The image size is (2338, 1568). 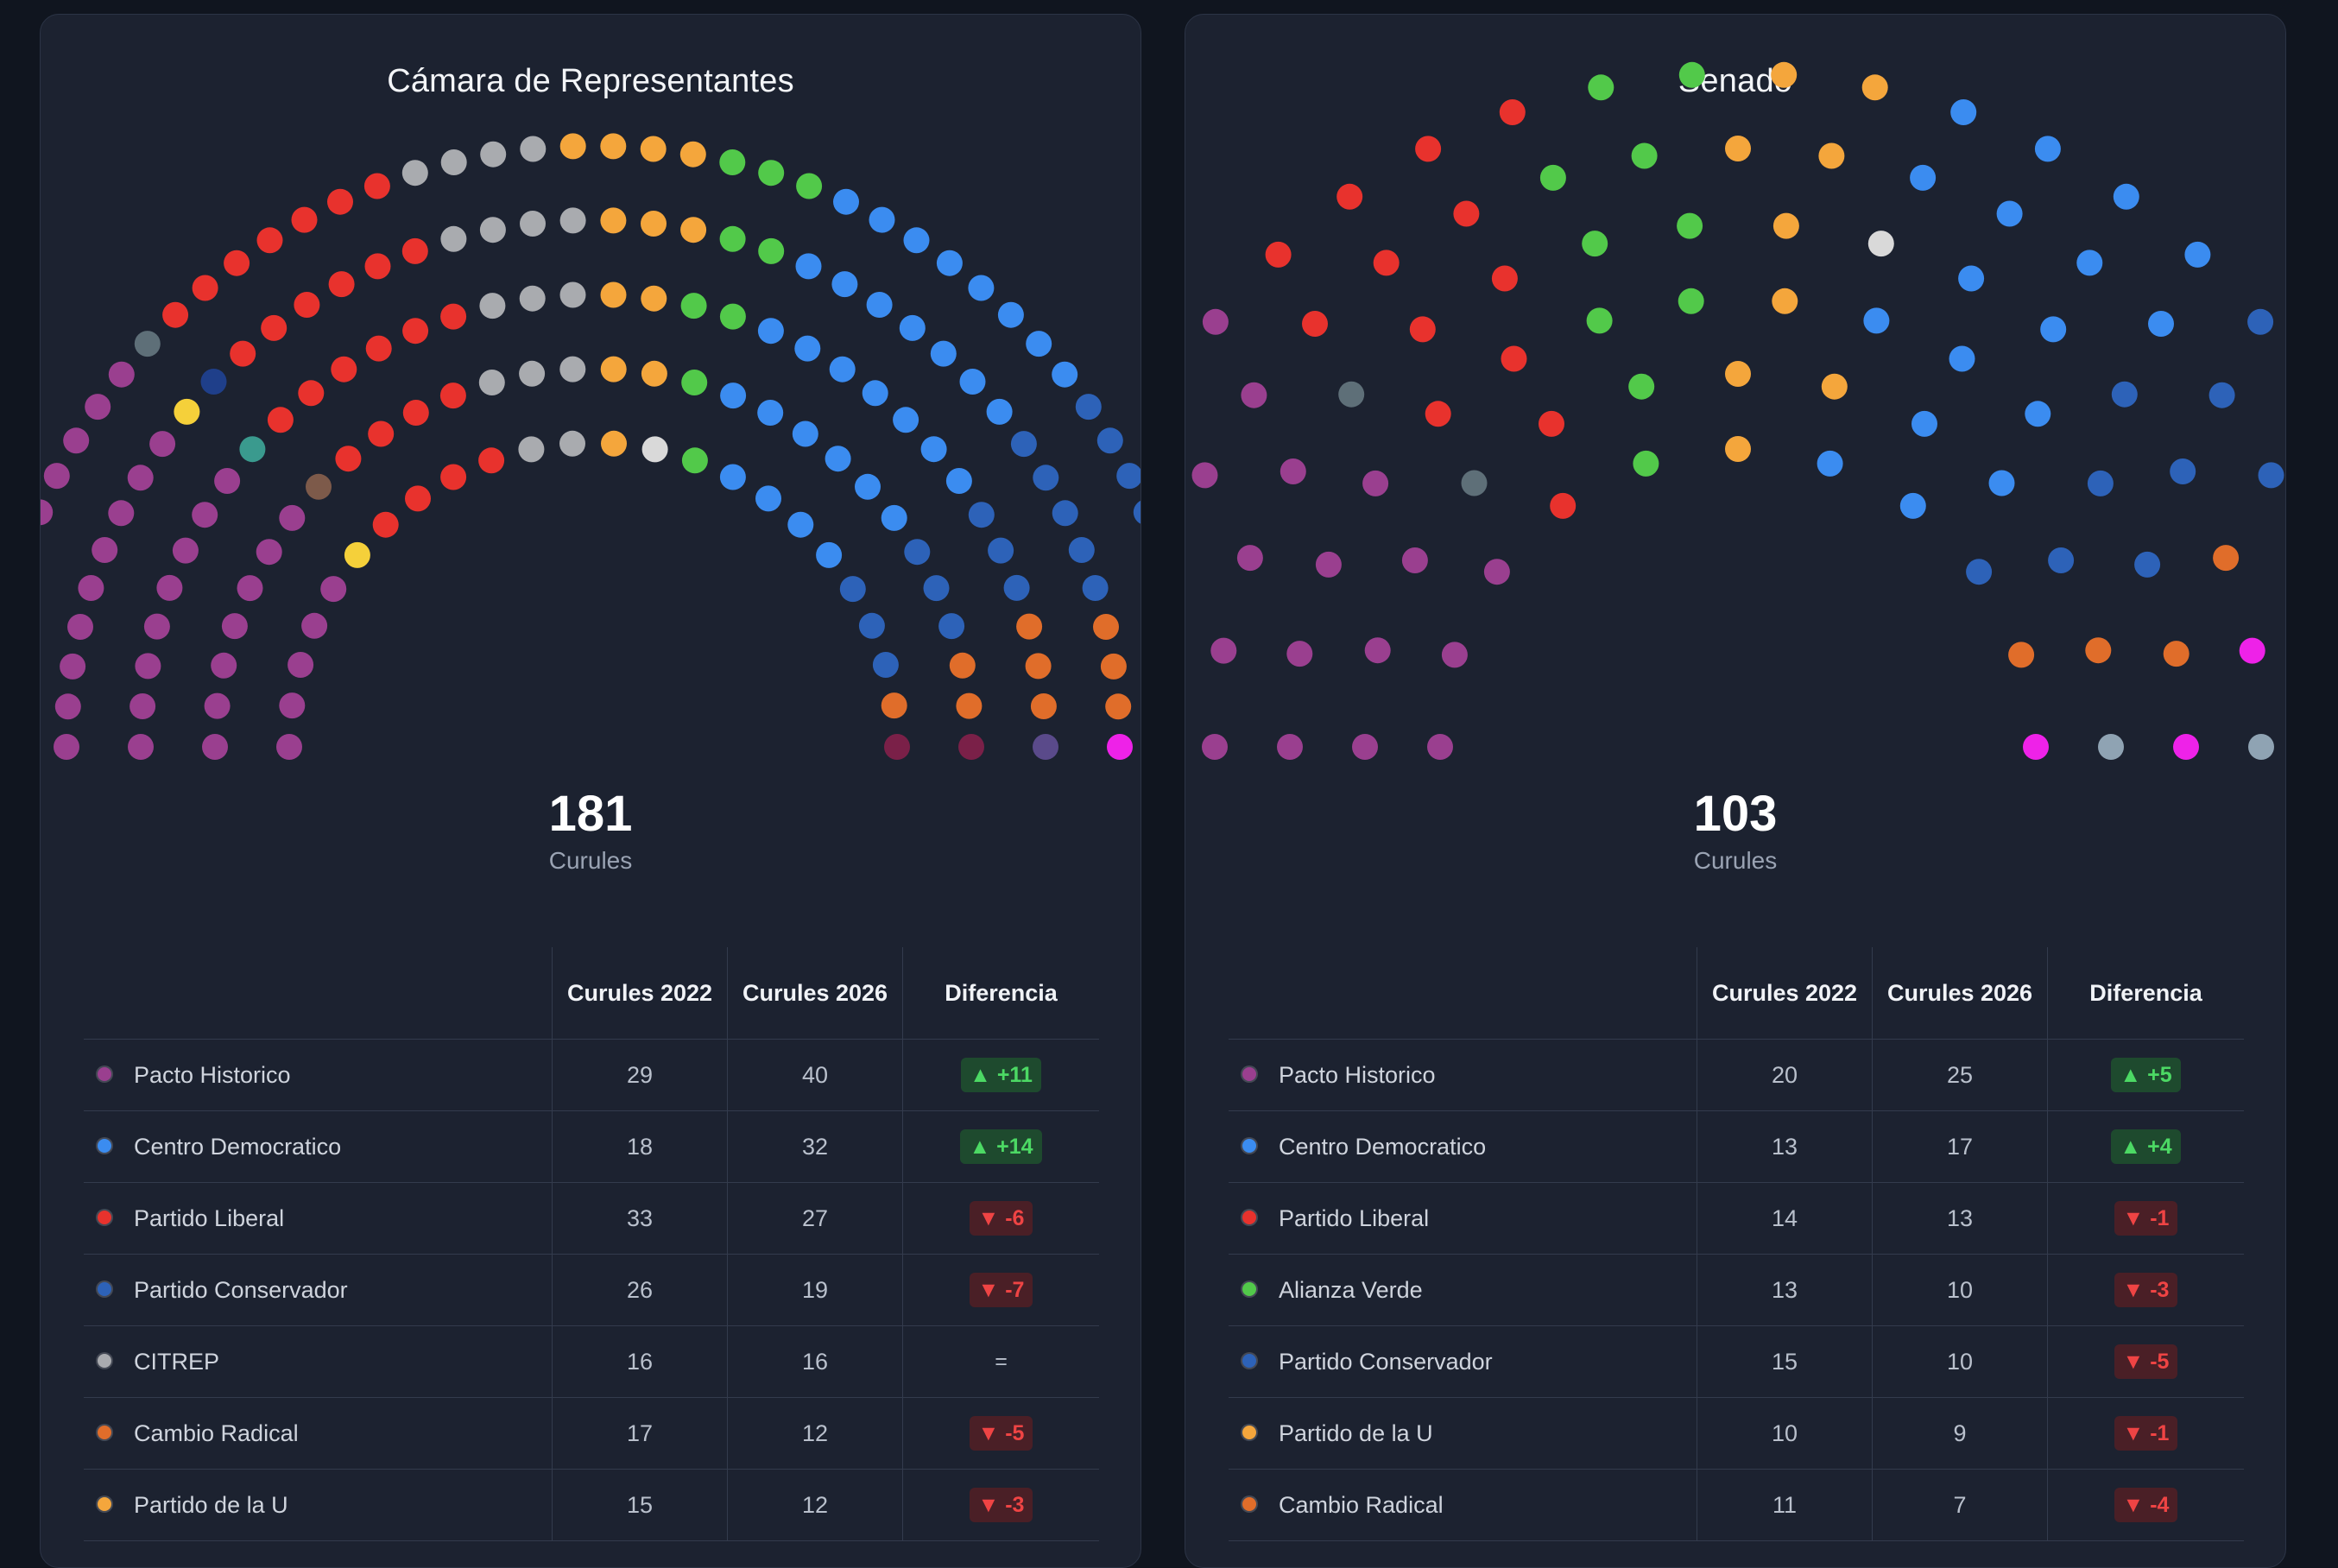 I want to click on seat-difference: ▲ +5, so click(x=2145, y=1075).